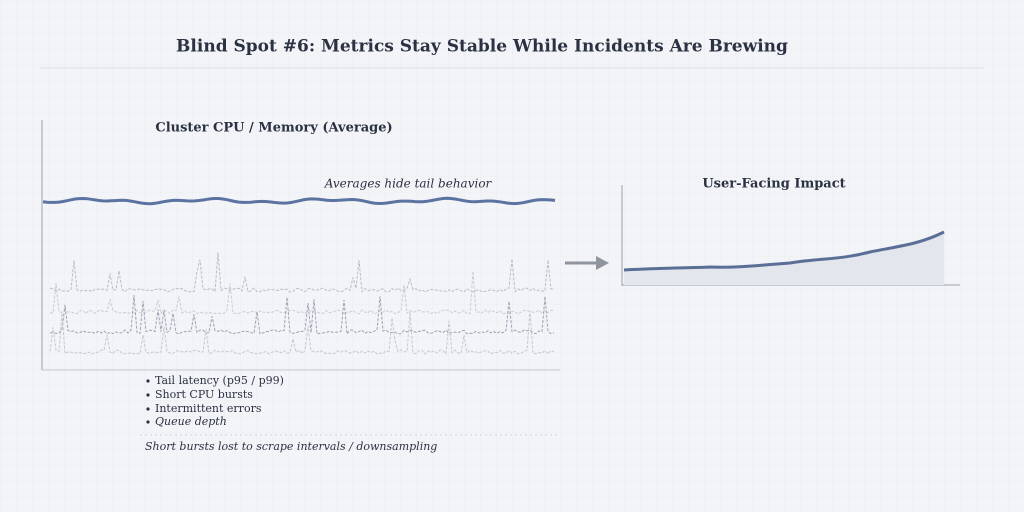  What do you see at coordinates (784, 251) in the screenshot?
I see `impact-line` at bounding box center [784, 251].